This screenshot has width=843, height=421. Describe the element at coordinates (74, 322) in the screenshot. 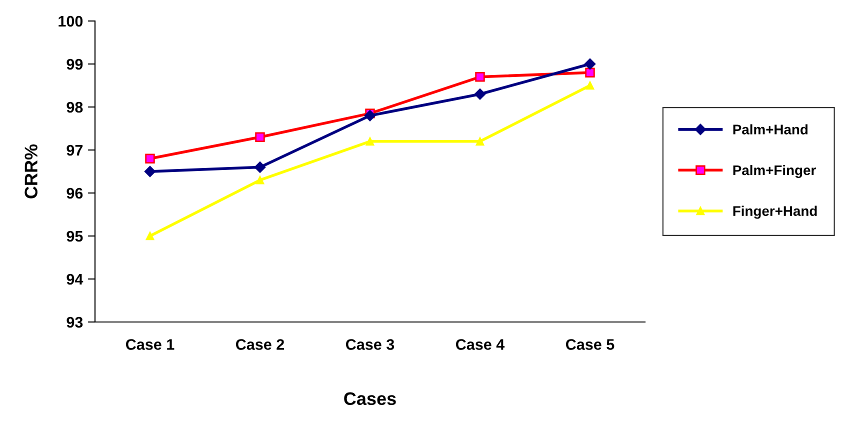

I see `y-tick-label: 93` at that location.